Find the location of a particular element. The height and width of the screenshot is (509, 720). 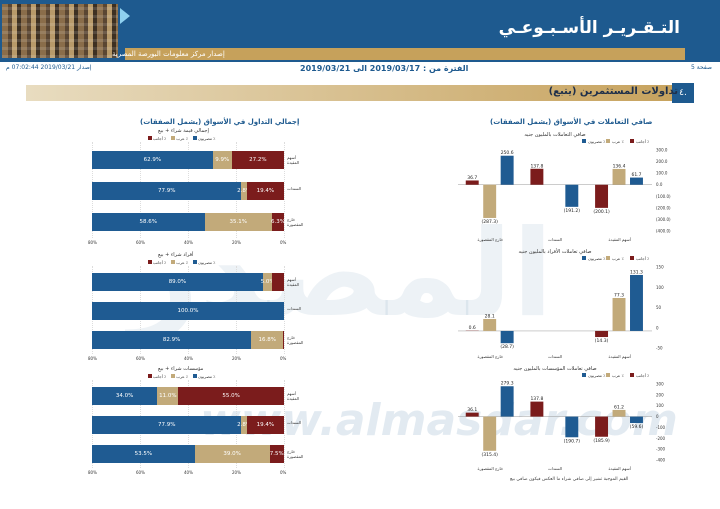

chart-title: أفراد شراء + بيع is located at coordinates (176, 255).